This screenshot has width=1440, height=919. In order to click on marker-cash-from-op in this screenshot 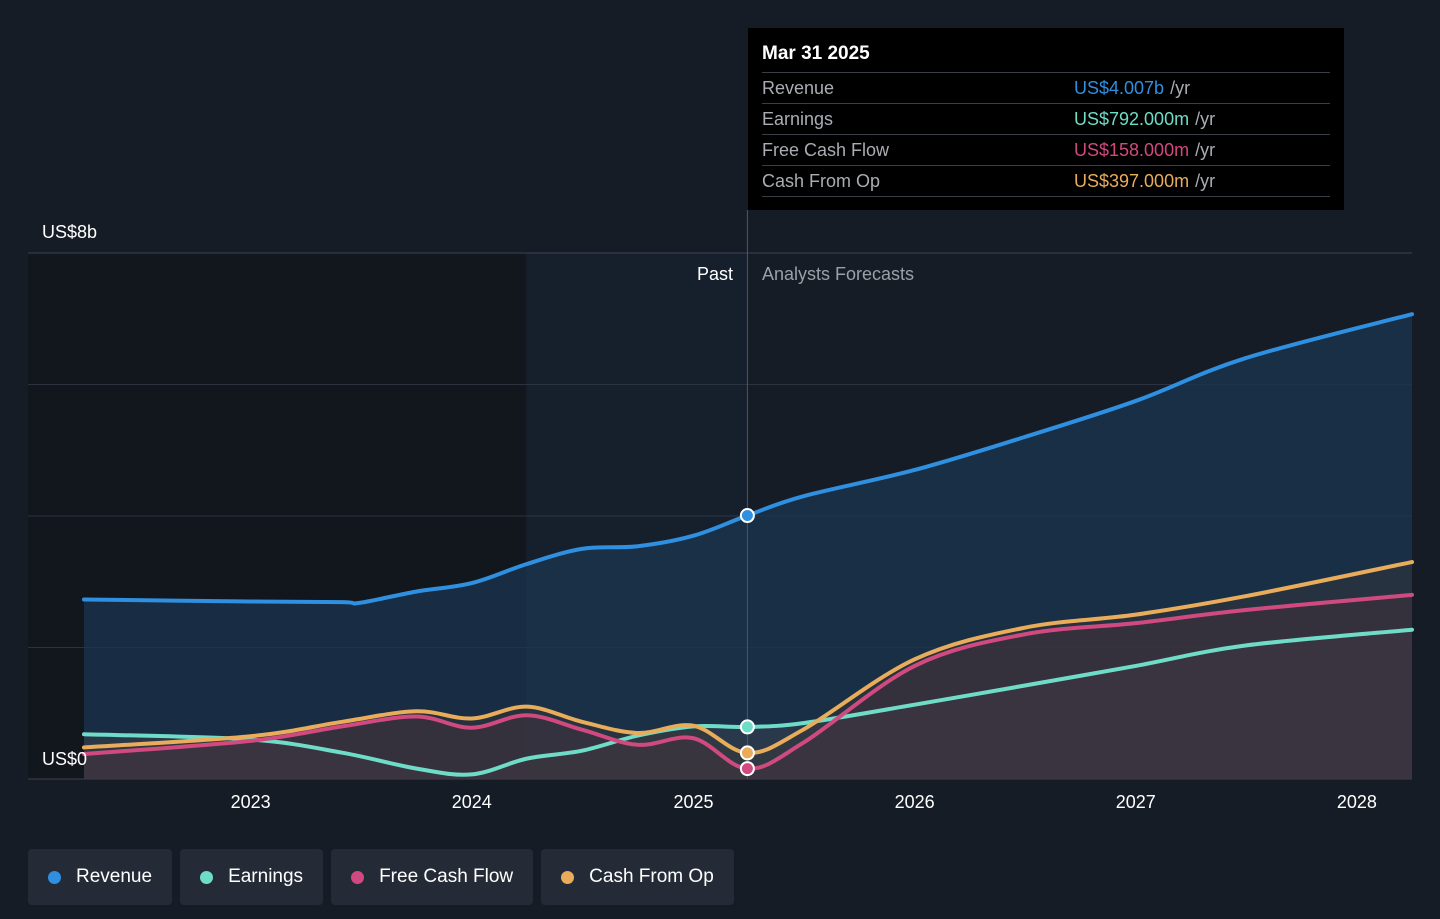, I will do `click(747, 753)`.